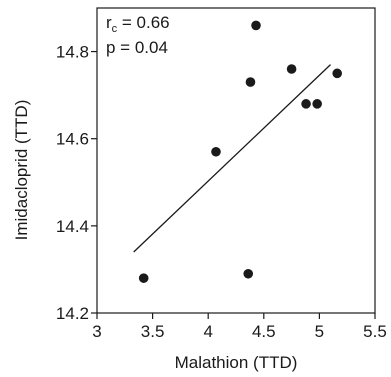  I want to click on correlation-annotation: rc = 0.66, so click(138, 24).